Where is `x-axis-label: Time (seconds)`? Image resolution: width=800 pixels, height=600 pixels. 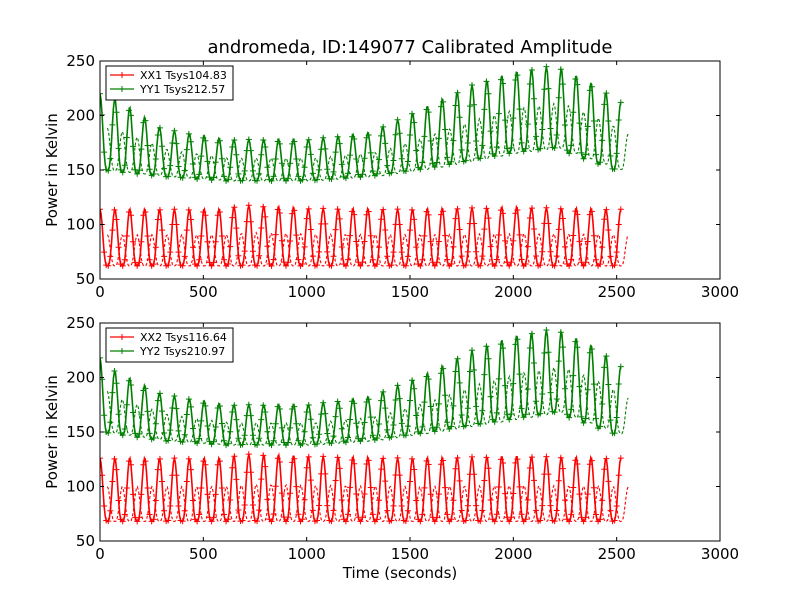
x-axis-label: Time (seconds) is located at coordinates (400, 573).